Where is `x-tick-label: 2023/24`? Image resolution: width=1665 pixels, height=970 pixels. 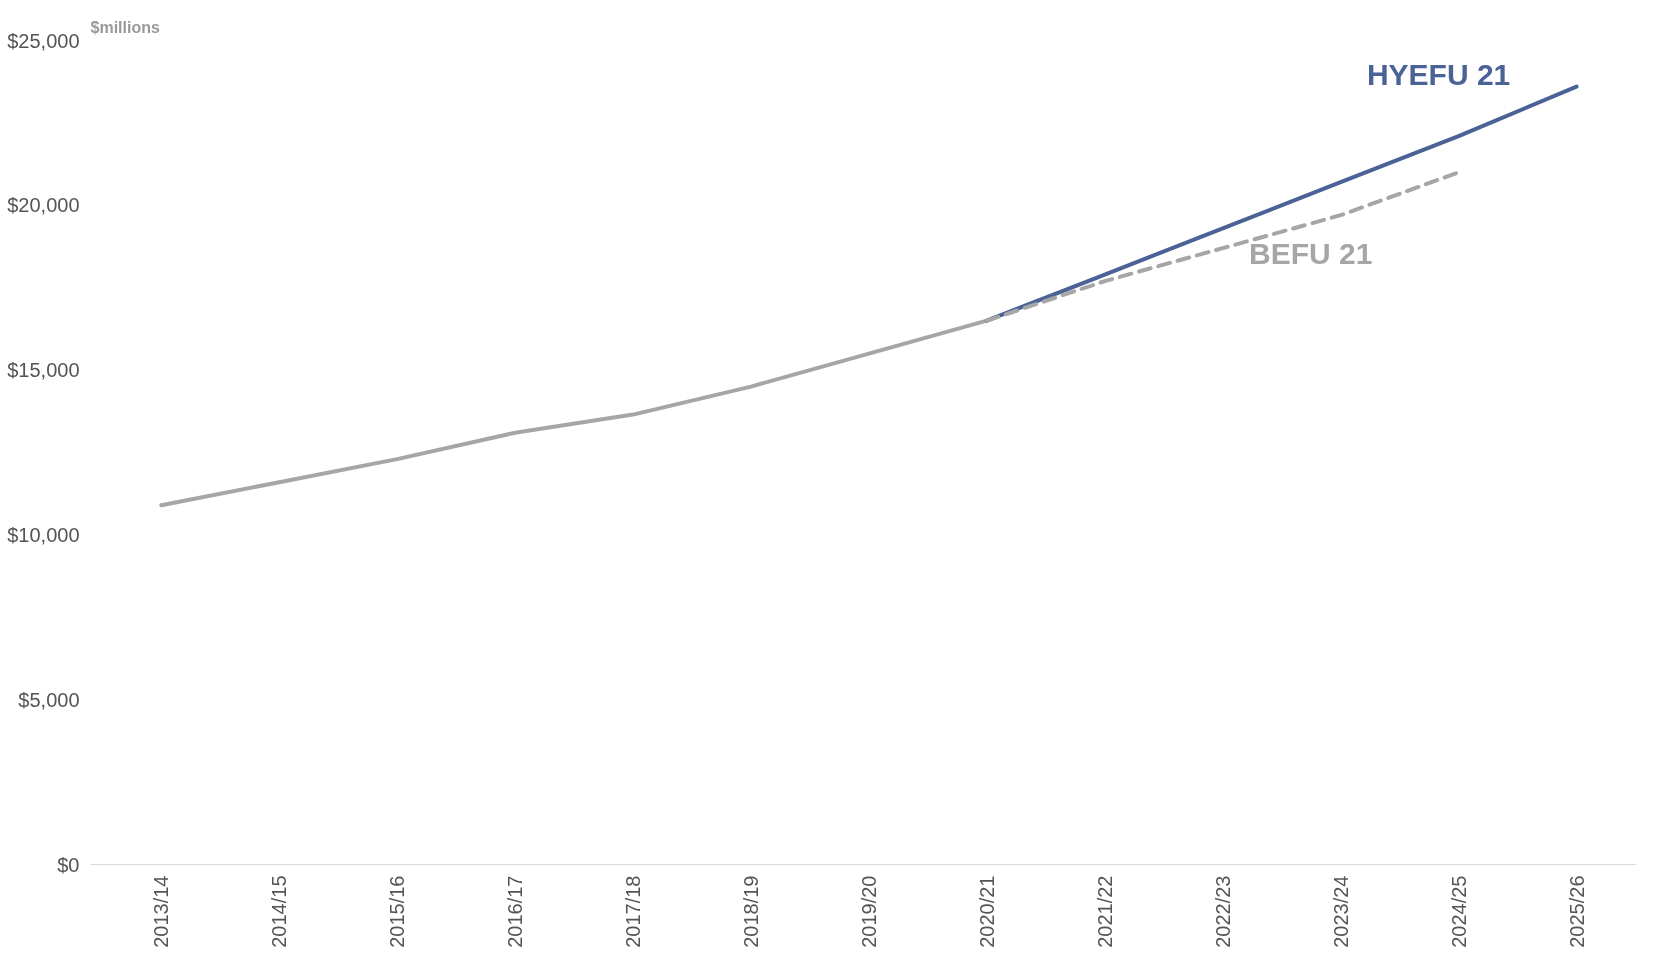 x-tick-label: 2023/24 is located at coordinates (1340, 911).